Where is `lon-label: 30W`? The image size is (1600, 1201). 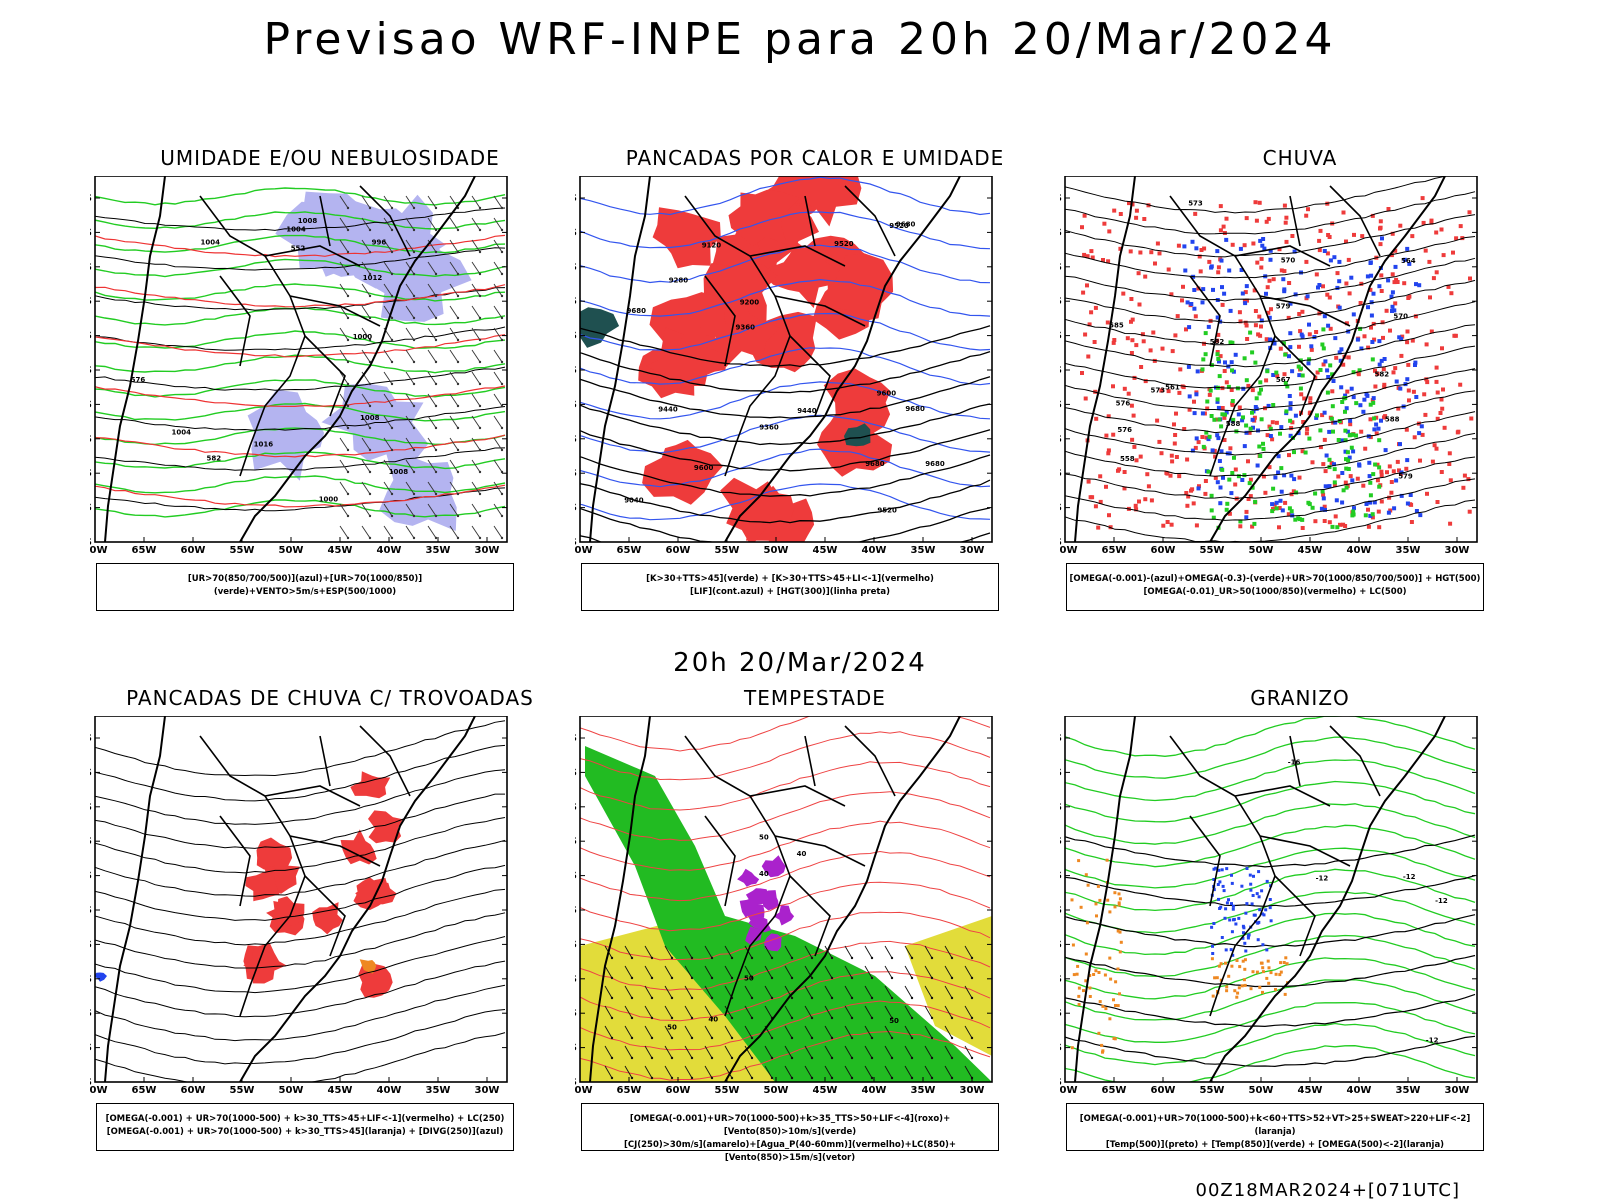 lon-label: 30W is located at coordinates (1457, 1090).